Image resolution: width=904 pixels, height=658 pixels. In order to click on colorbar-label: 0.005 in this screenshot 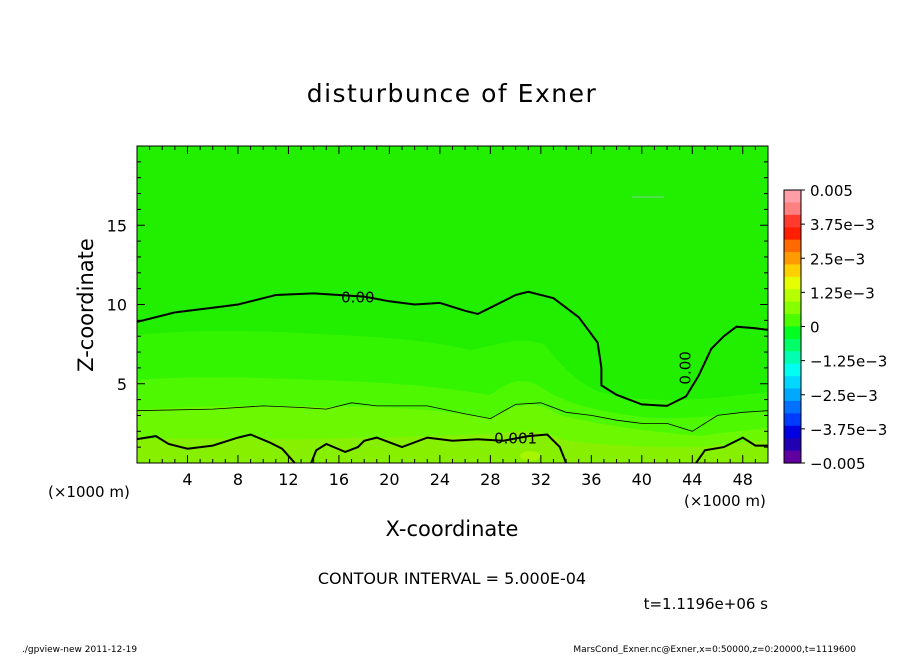, I will do `click(831, 191)`.